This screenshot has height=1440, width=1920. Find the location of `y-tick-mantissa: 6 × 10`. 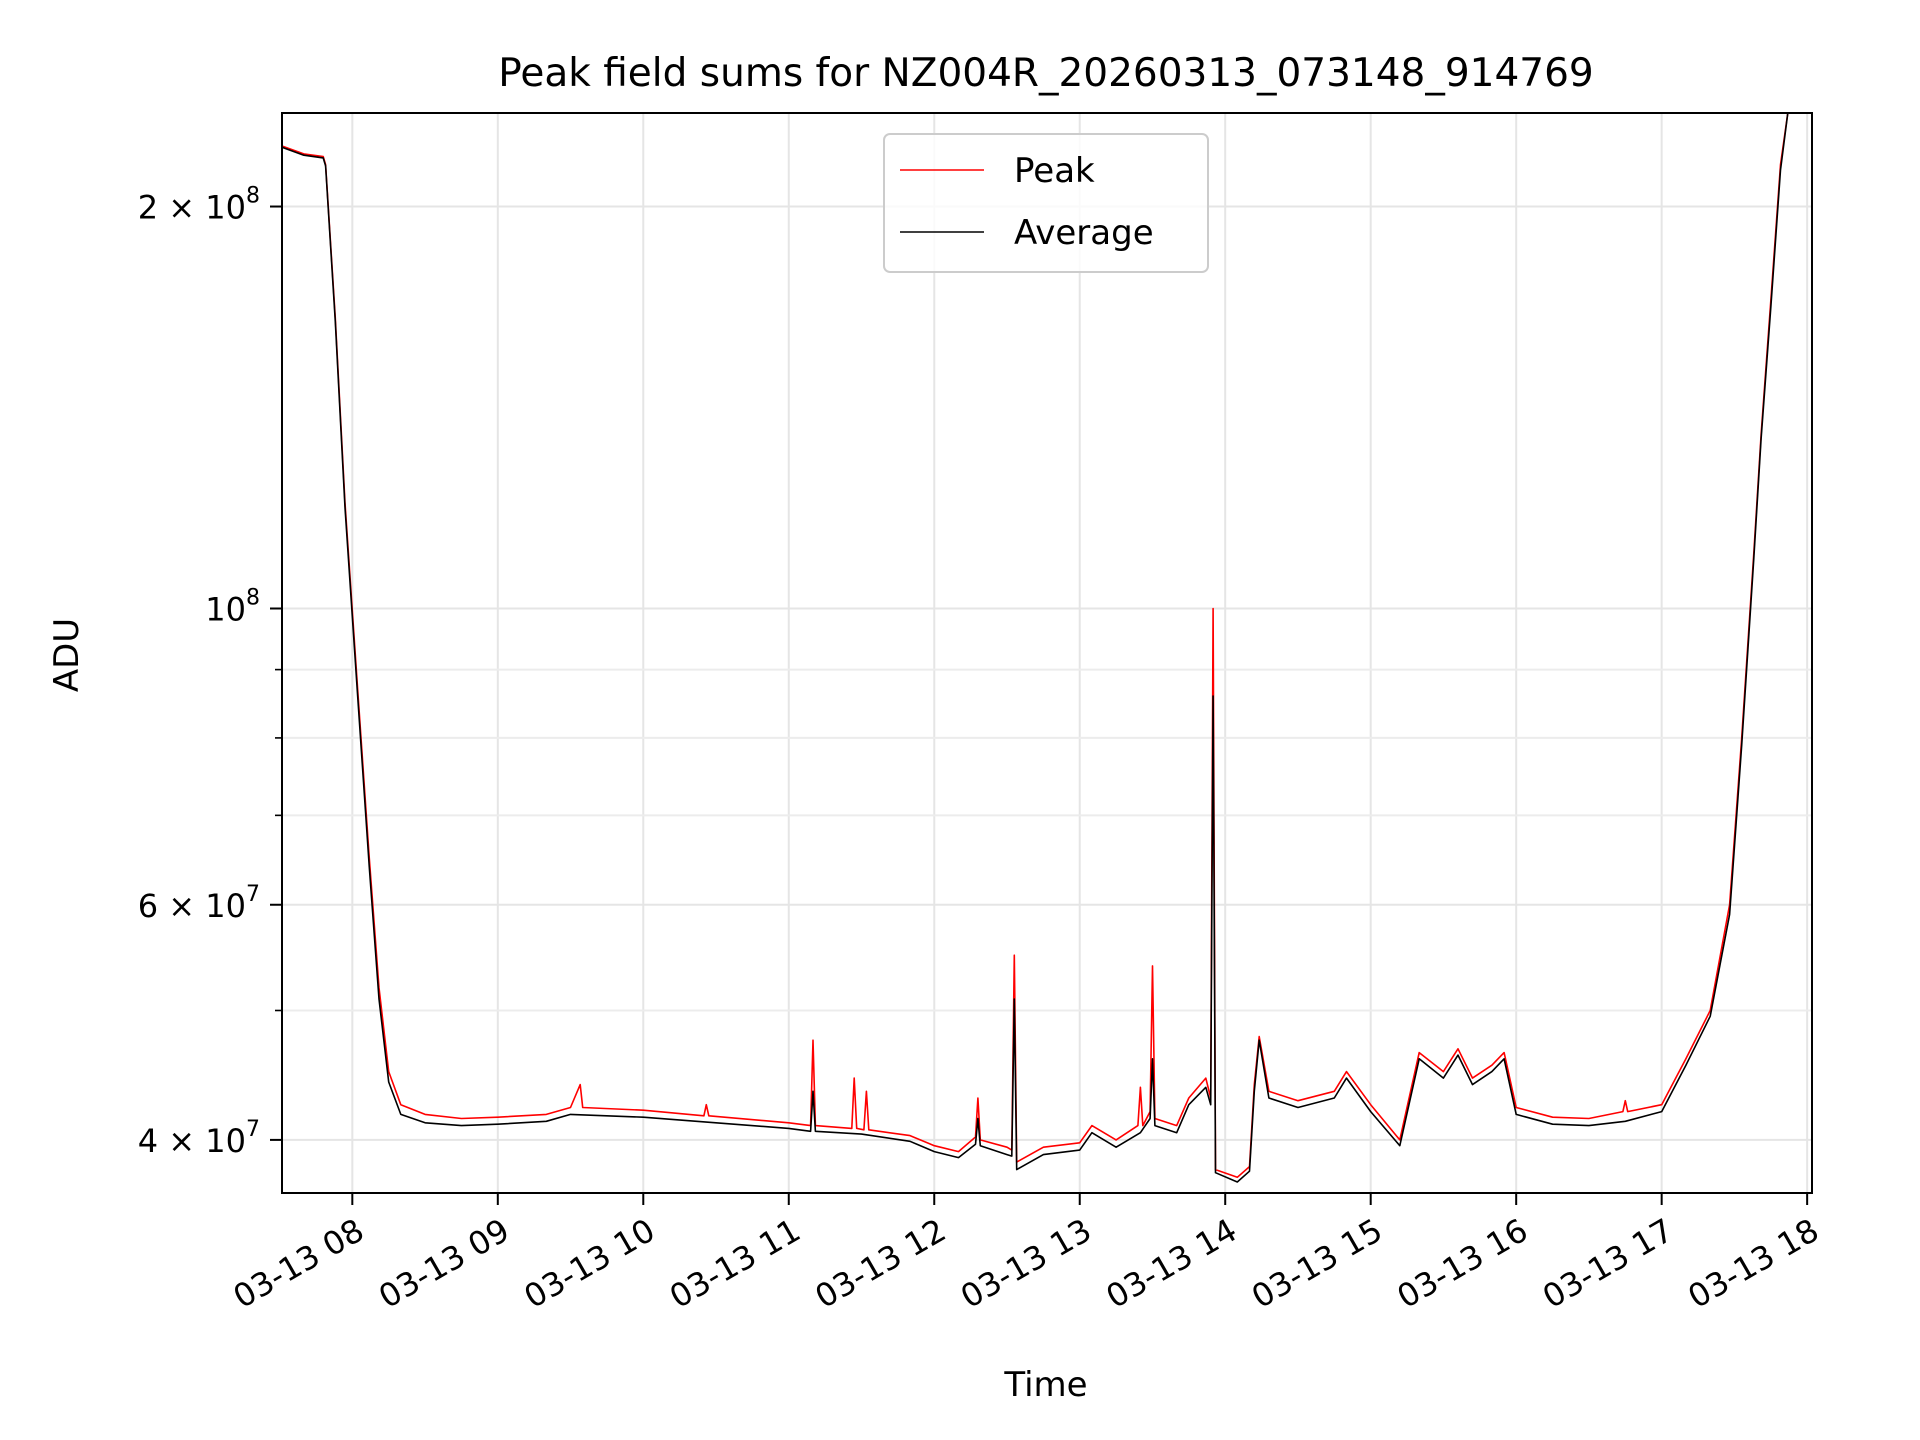

y-tick-mantissa: 6 × 10 is located at coordinates (192, 906).